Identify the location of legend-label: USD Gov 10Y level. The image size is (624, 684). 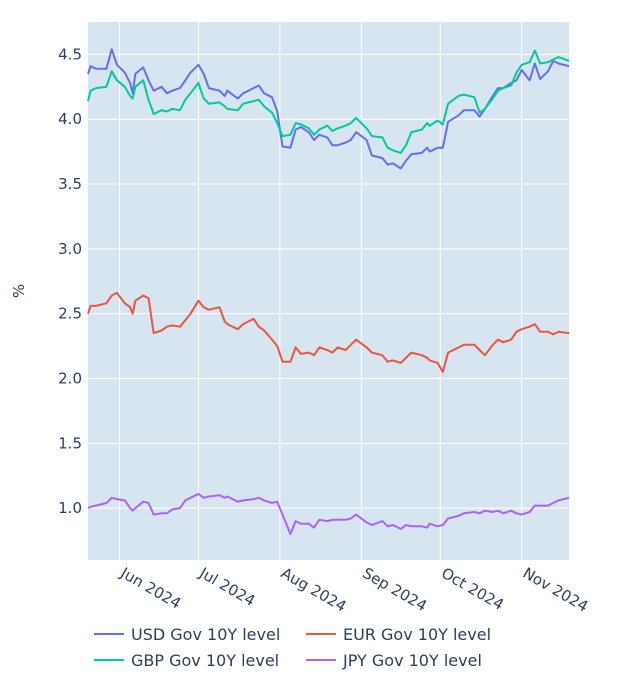
(205, 634).